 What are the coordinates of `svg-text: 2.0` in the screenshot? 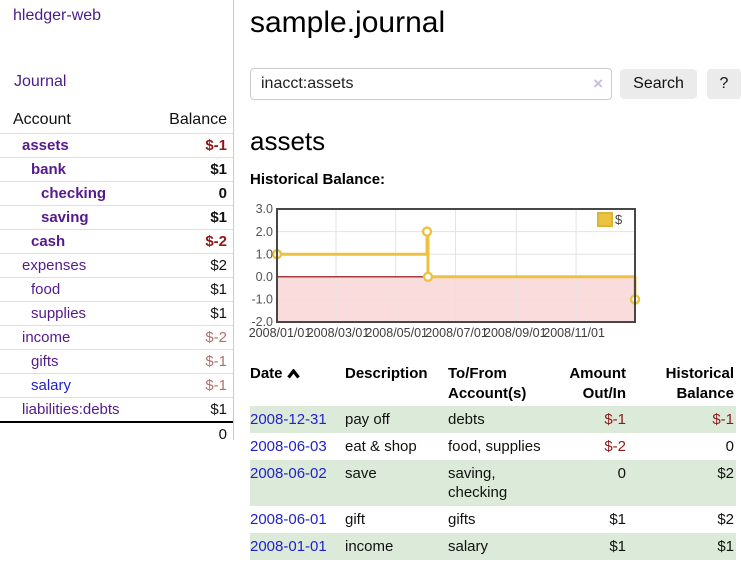 It's located at (264, 232).